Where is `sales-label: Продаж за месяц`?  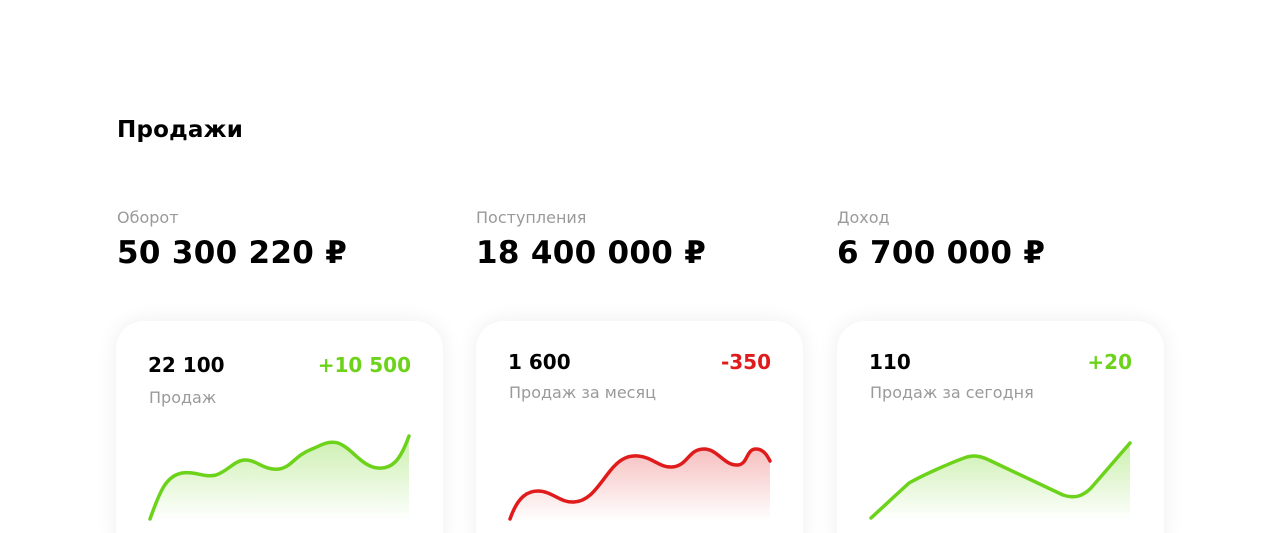 sales-label: Продаж за месяц is located at coordinates (582, 392).